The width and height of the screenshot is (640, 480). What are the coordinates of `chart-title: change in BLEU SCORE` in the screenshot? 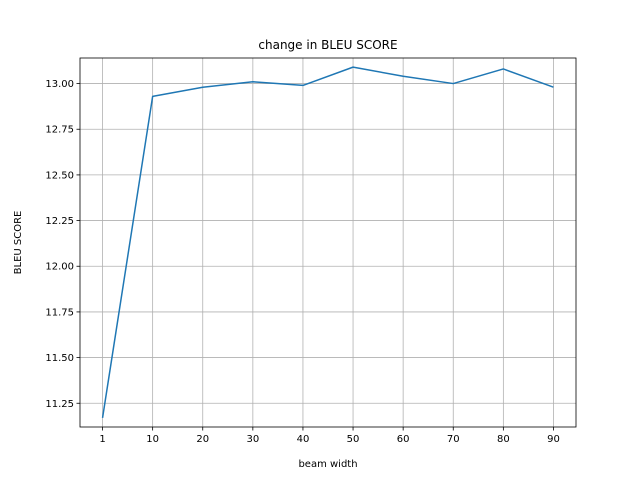 It's located at (327, 45).